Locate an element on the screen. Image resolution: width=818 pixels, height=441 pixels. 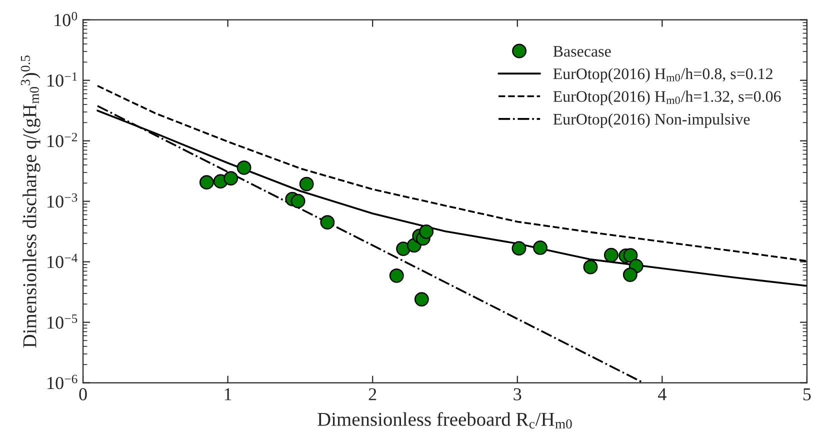
legend-label: Basecase is located at coordinates (582, 51).